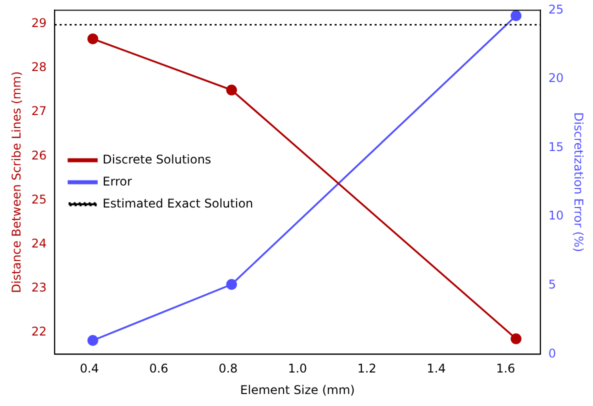 The height and width of the screenshot is (406, 593). Describe the element at coordinates (178, 203) in the screenshot. I see `legend-label: Estimated Exact Solution` at that location.